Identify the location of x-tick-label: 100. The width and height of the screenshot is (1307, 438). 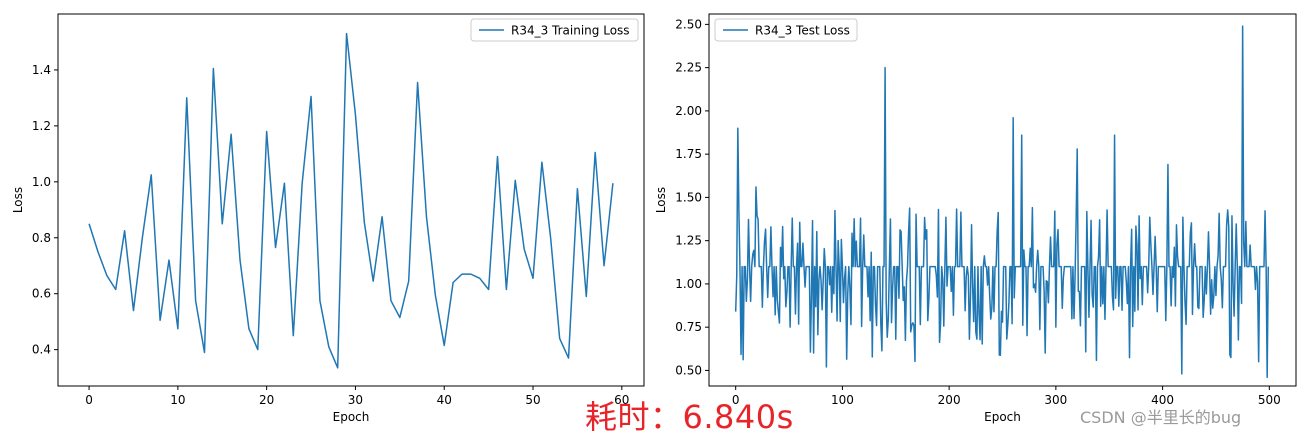
(842, 400).